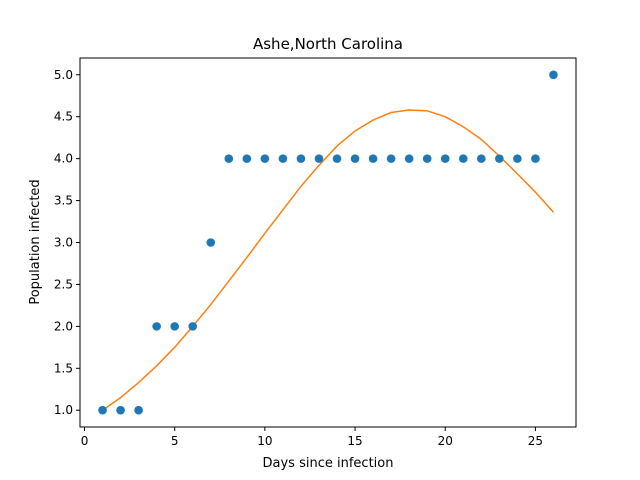  What do you see at coordinates (63, 117) in the screenshot?
I see `y-tick-label: 4.5` at bounding box center [63, 117].